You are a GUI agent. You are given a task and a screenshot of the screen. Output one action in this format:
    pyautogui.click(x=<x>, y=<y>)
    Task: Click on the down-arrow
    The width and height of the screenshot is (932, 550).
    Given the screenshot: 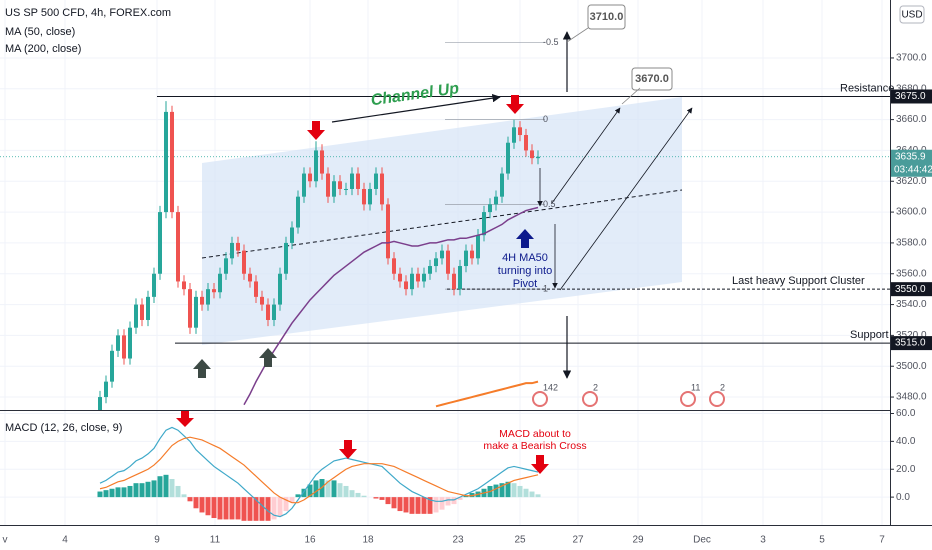 What is the action you would take?
    pyautogui.click(x=348, y=449)
    